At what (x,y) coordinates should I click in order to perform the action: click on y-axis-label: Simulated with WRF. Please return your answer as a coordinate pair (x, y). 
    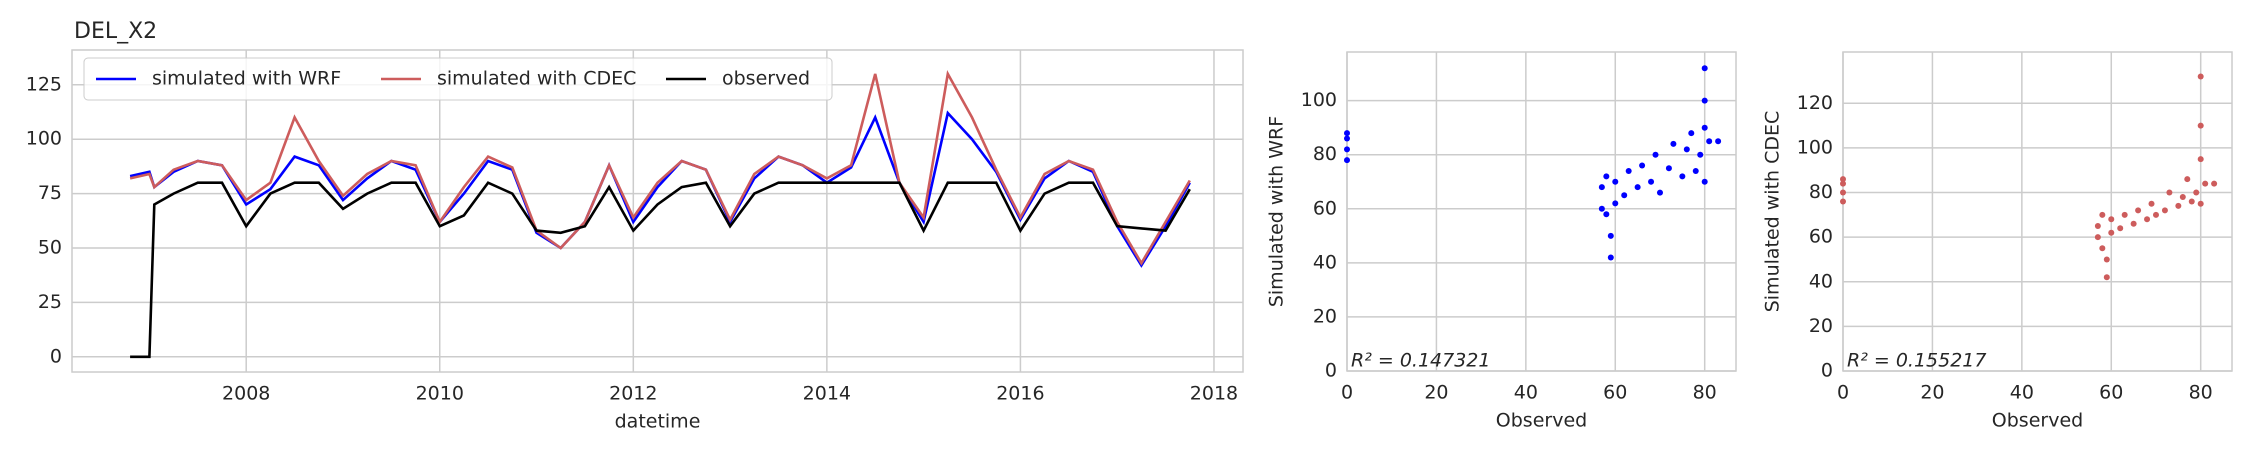
    Looking at the image, I should click on (1277, 211).